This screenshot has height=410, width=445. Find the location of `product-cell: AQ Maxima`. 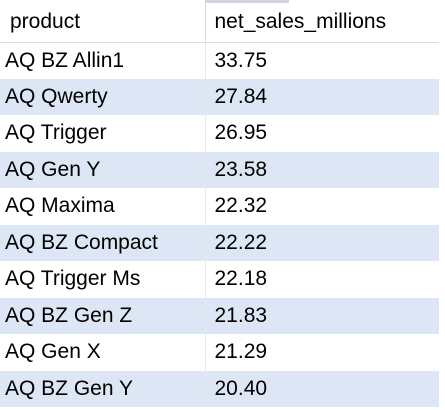

product-cell: AQ Maxima is located at coordinates (103, 206).